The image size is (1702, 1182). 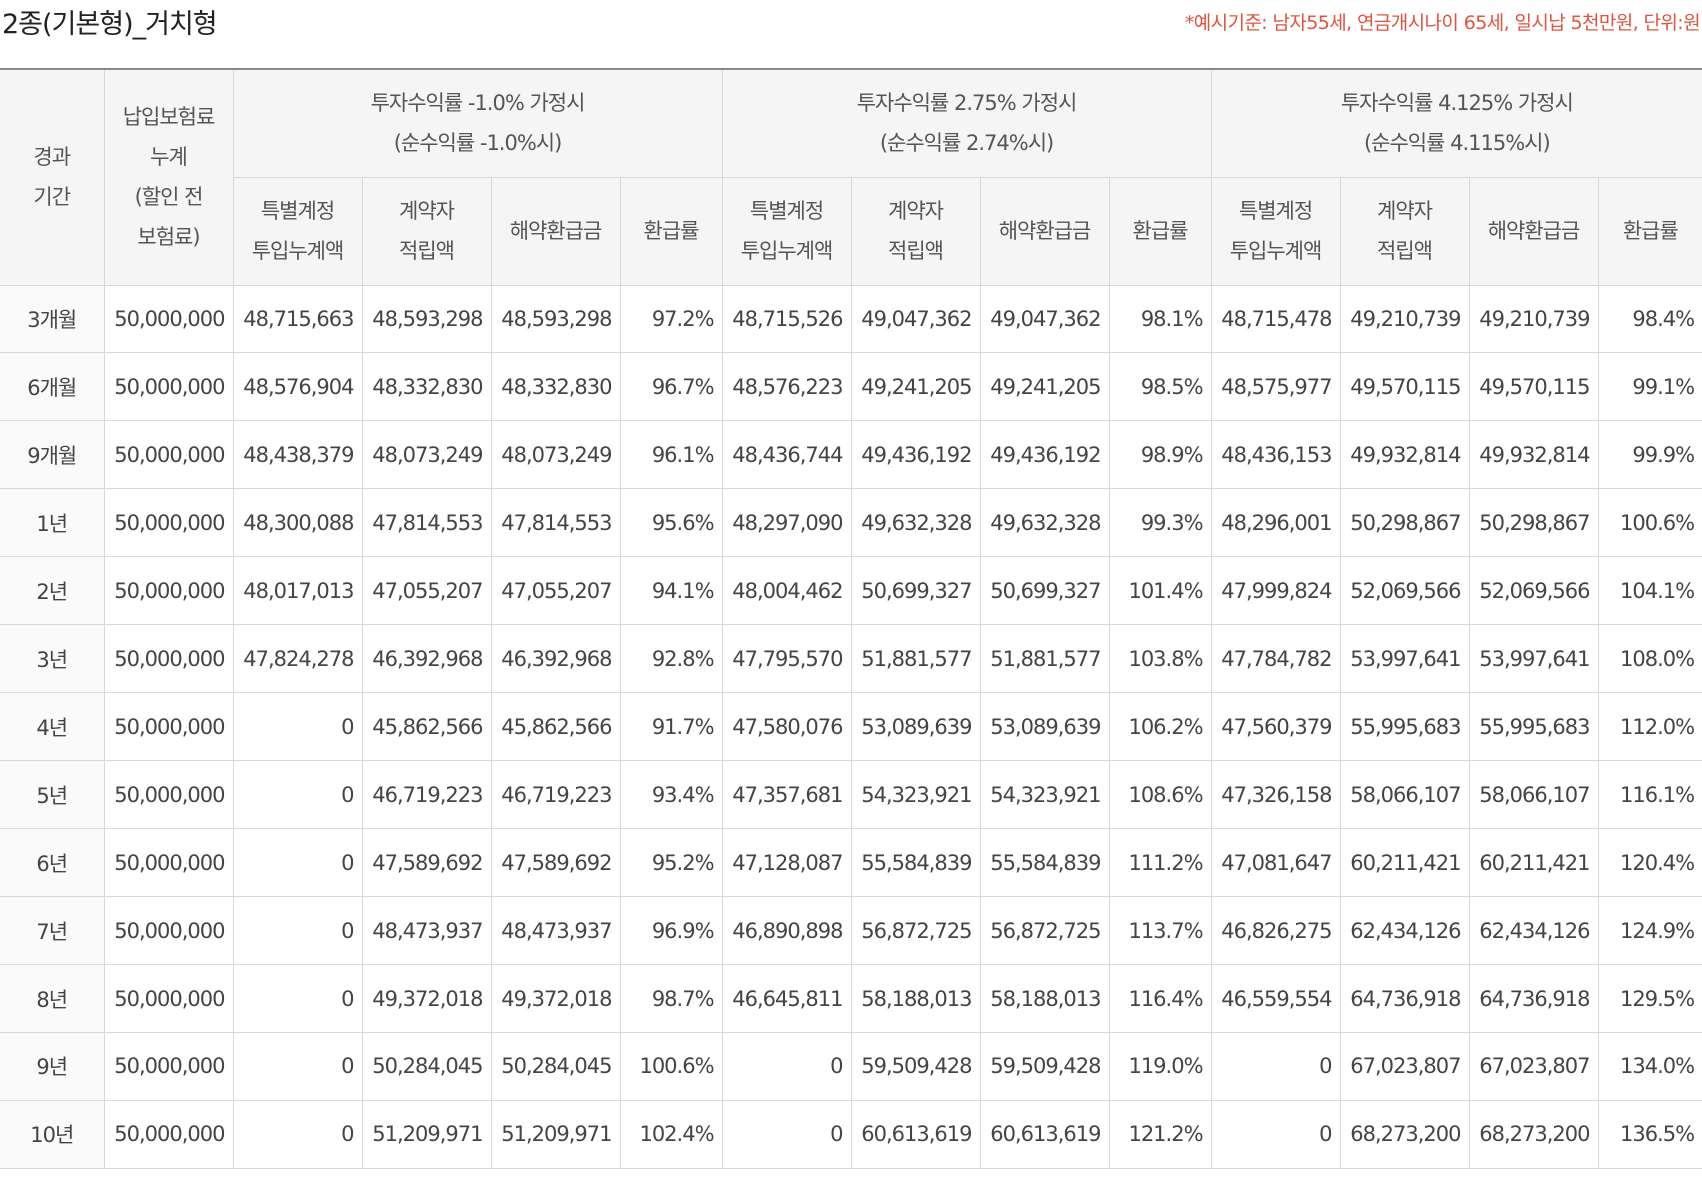 What do you see at coordinates (966, 123) in the screenshot?
I see `header-scenario: 투자수익률 2.75% 가정시 (순수익률 2.74%시)` at bounding box center [966, 123].